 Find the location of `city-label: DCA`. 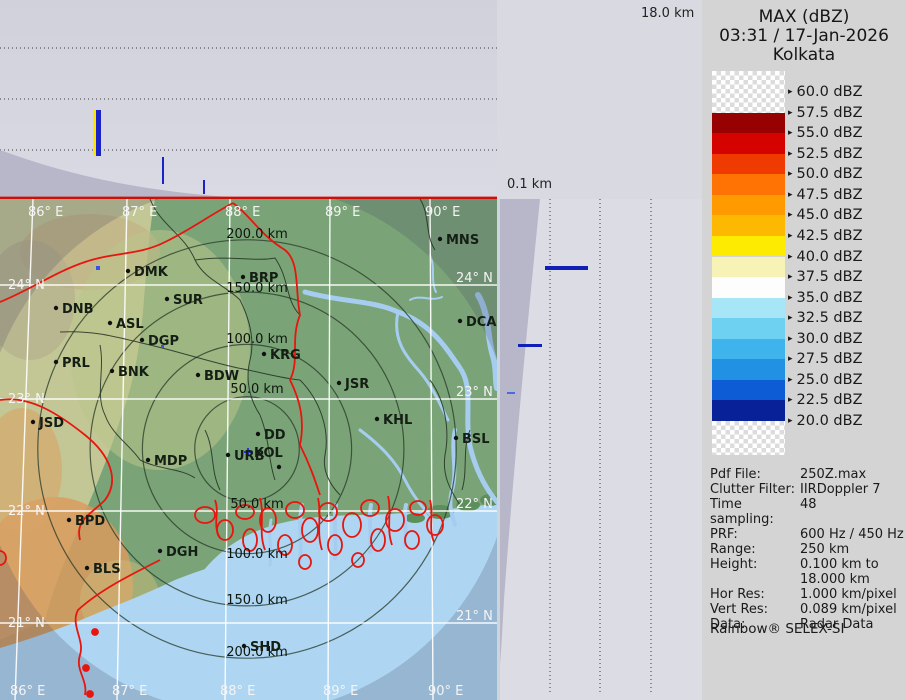

city-label: DCA is located at coordinates (481, 322).